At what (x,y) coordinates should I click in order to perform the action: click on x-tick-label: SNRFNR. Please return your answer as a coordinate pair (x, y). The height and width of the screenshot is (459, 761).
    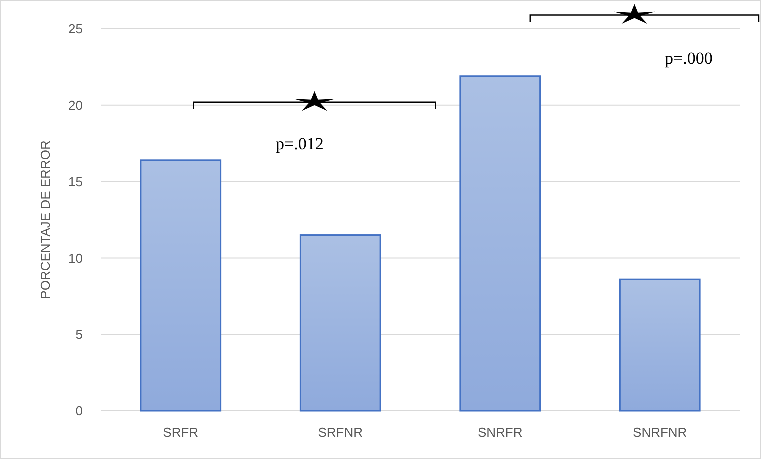
    Looking at the image, I should click on (660, 432).